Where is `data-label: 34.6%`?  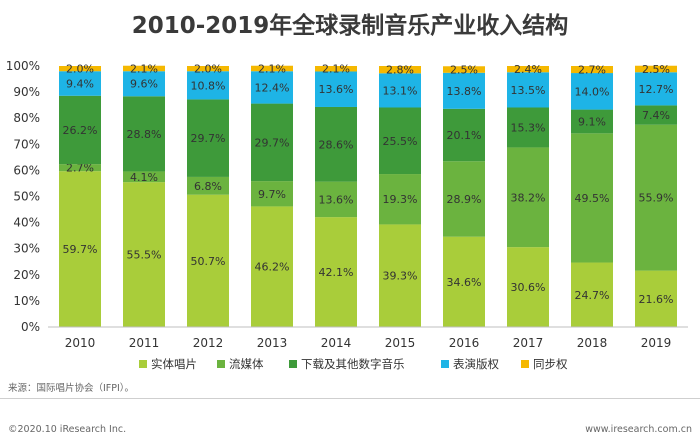 data-label: 34.6% is located at coordinates (464, 282).